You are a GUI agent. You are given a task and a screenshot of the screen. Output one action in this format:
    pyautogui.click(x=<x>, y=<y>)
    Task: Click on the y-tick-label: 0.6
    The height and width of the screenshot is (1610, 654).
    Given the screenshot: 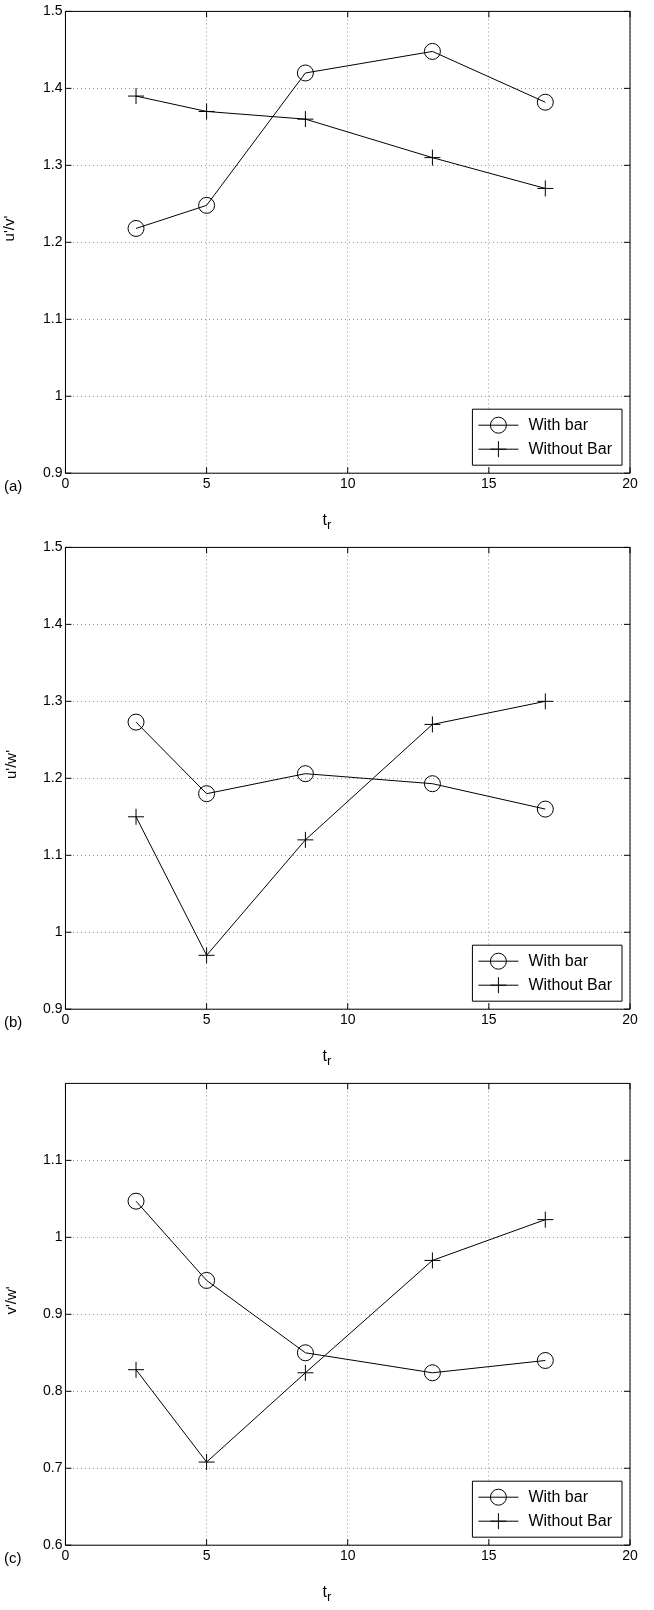 What is the action you would take?
    pyautogui.click(x=52, y=1544)
    